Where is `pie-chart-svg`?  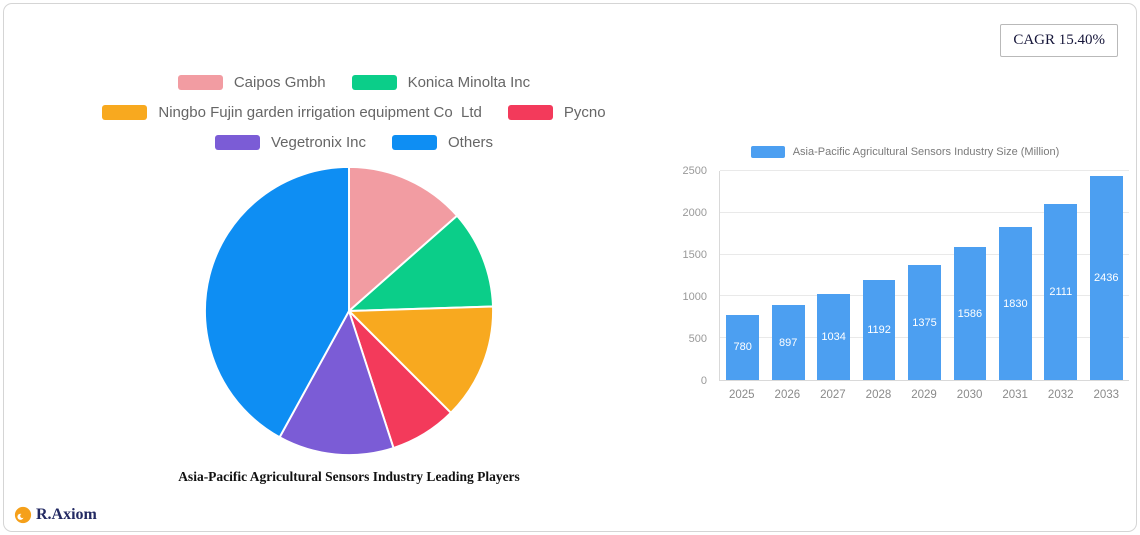 pie-chart-svg is located at coordinates (349, 311).